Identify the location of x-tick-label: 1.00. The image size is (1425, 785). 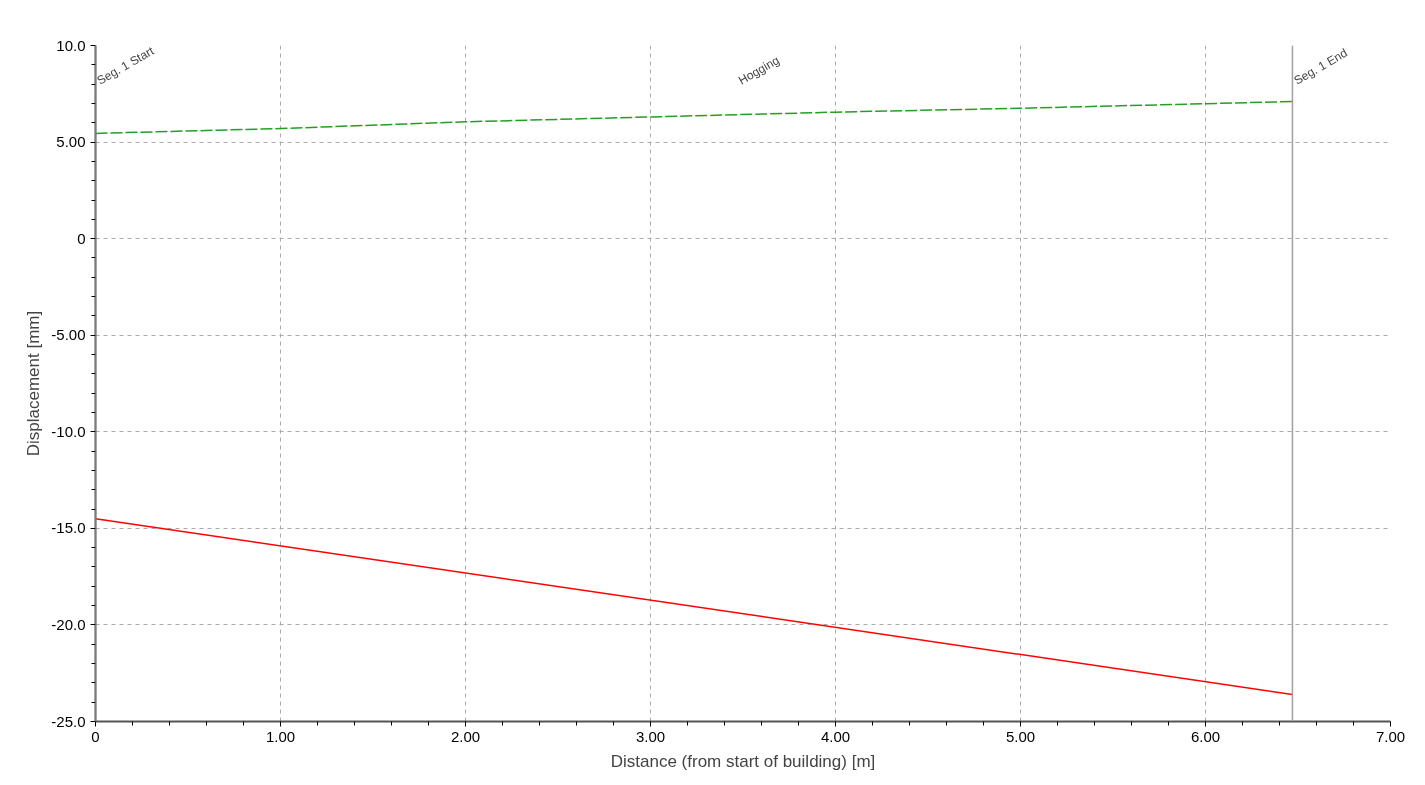
(280, 736).